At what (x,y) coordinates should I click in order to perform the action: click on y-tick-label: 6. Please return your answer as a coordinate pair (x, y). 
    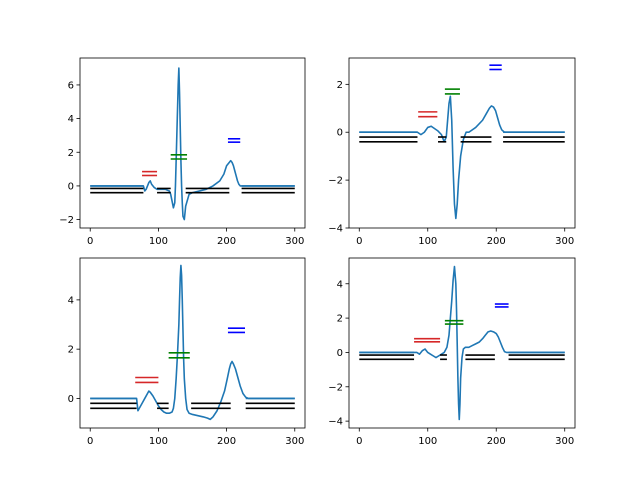
    Looking at the image, I should click on (71, 85).